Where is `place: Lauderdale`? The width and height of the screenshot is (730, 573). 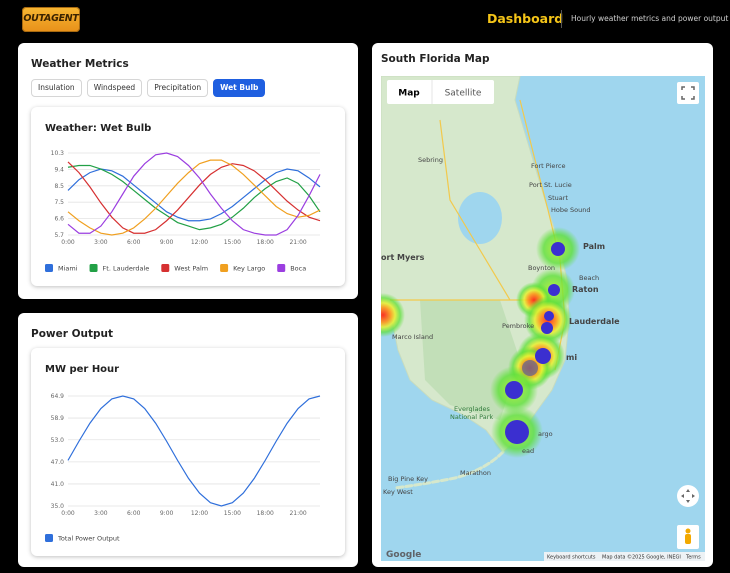 place: Lauderdale is located at coordinates (594, 321).